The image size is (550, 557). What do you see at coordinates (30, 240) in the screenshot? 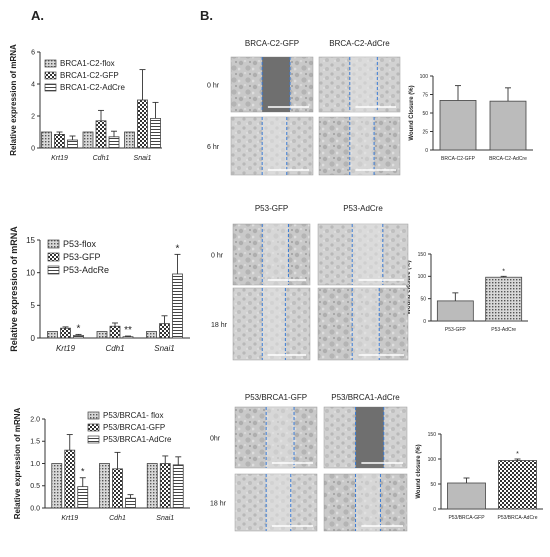
I see `y-tick-label: 15` at bounding box center [30, 240].